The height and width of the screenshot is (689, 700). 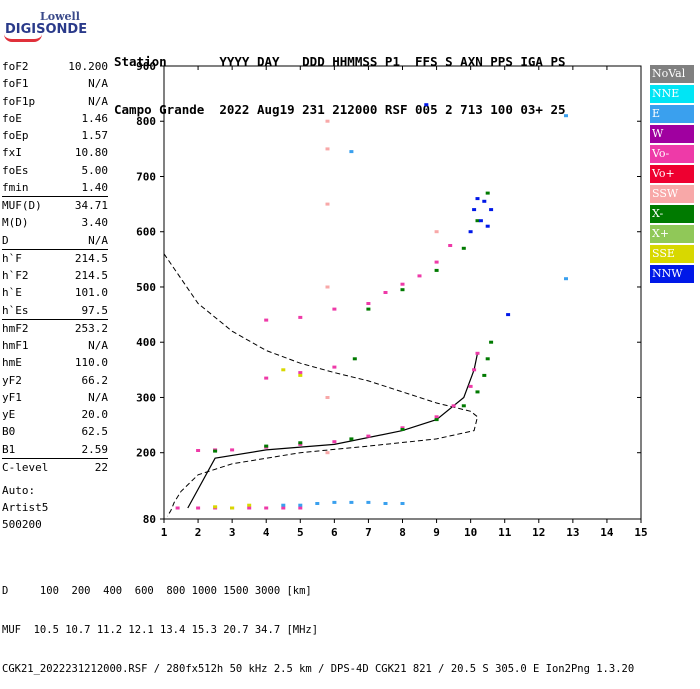 What do you see at coordinates (15, 170) in the screenshot?
I see `param-name: foEs` at bounding box center [15, 170].